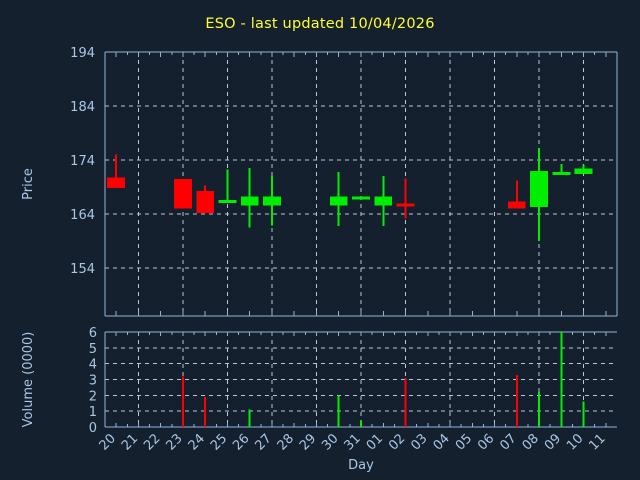 This screenshot has width=640, height=480. I want to click on day-tick-label: 31, so click(353, 442).